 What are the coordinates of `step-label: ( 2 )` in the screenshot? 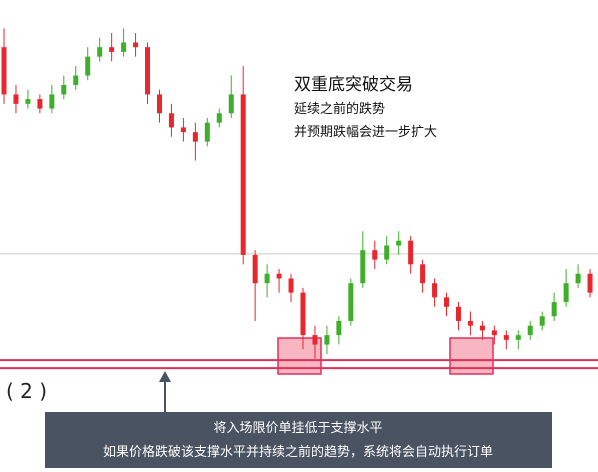 It's located at (26, 391).